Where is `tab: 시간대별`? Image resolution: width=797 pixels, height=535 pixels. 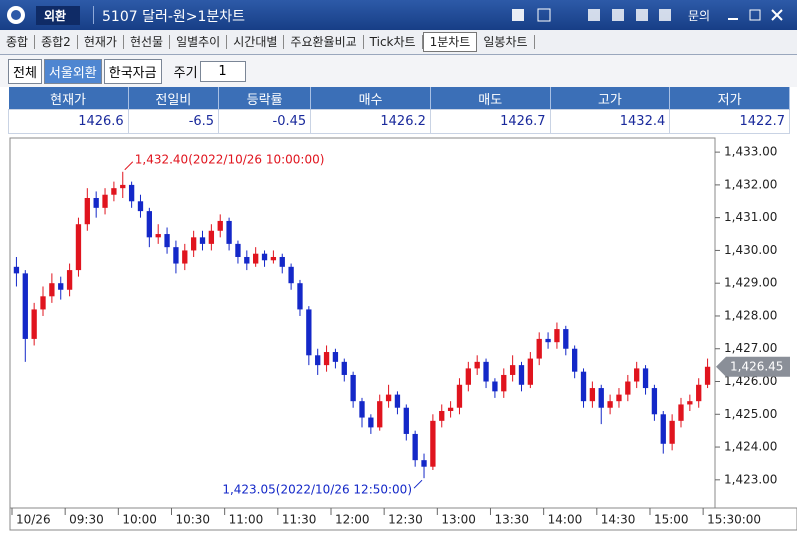
tab: 시간대별 is located at coordinates (256, 42).